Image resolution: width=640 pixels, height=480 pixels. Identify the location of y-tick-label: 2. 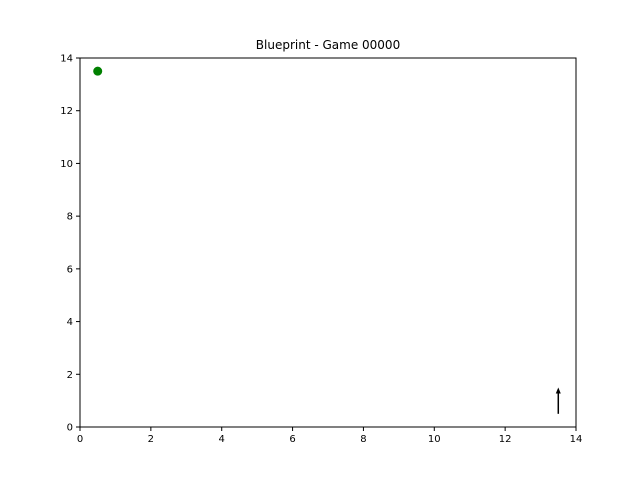
(70, 375).